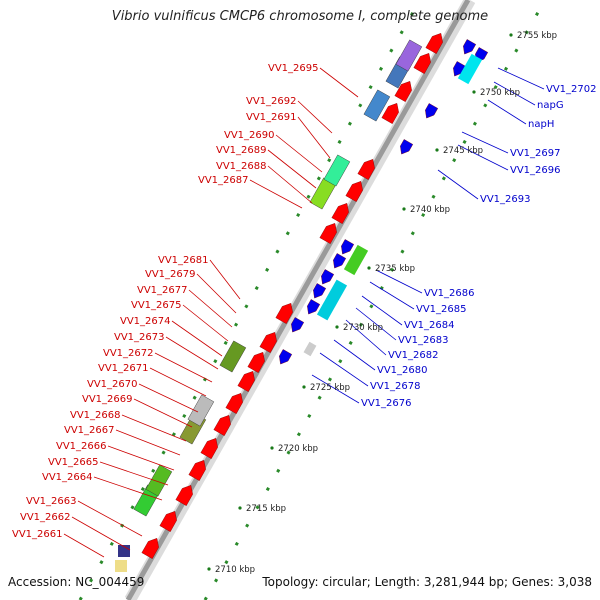 Image resolution: width=600 pixels, height=600 pixels. I want to click on forward-gene-label: VV1_2673, so click(139, 337).